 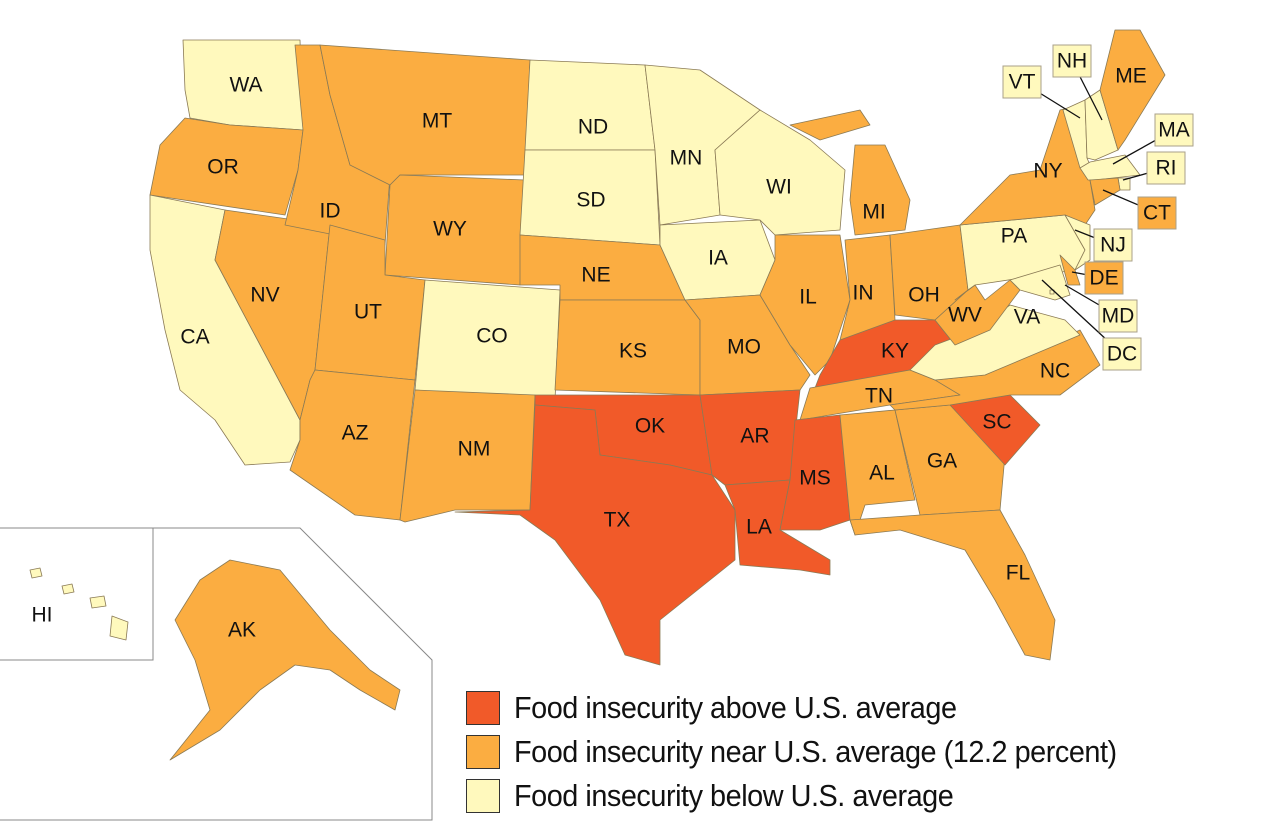 I want to click on state-label-wv: WV, so click(x=965, y=315).